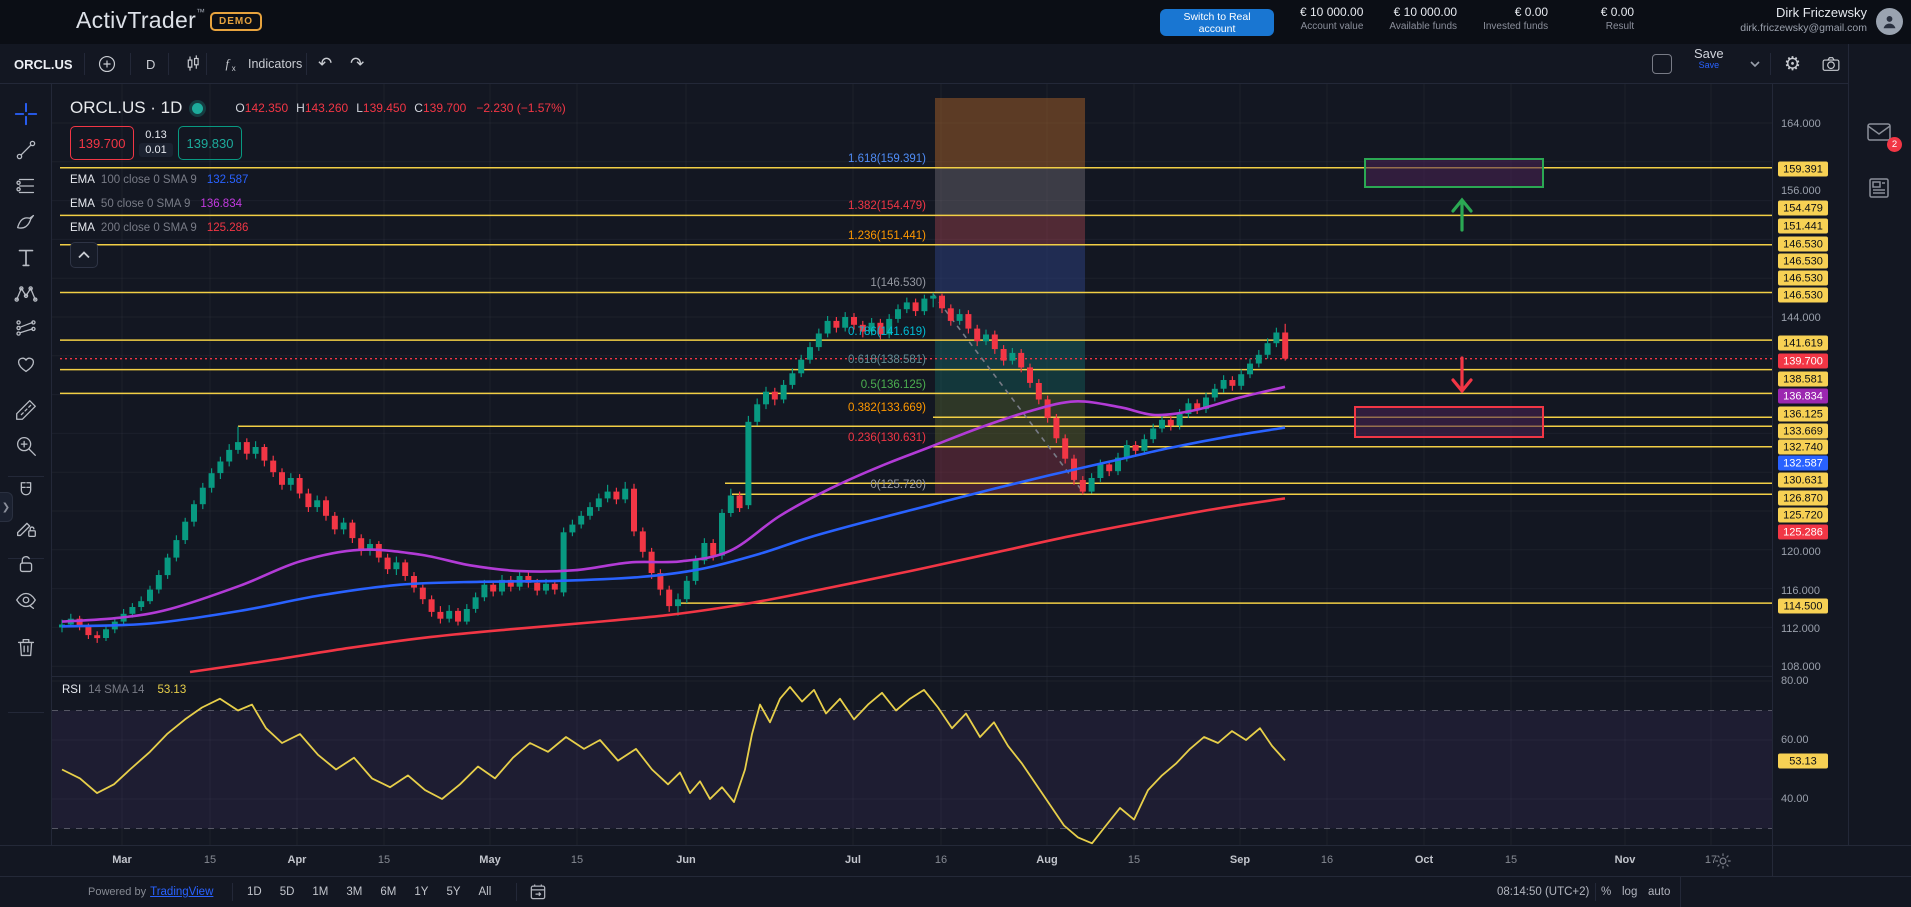 This screenshot has width=1911, height=907. What do you see at coordinates (440, 108) in the screenshot?
I see `ohlc-item: C139.700` at bounding box center [440, 108].